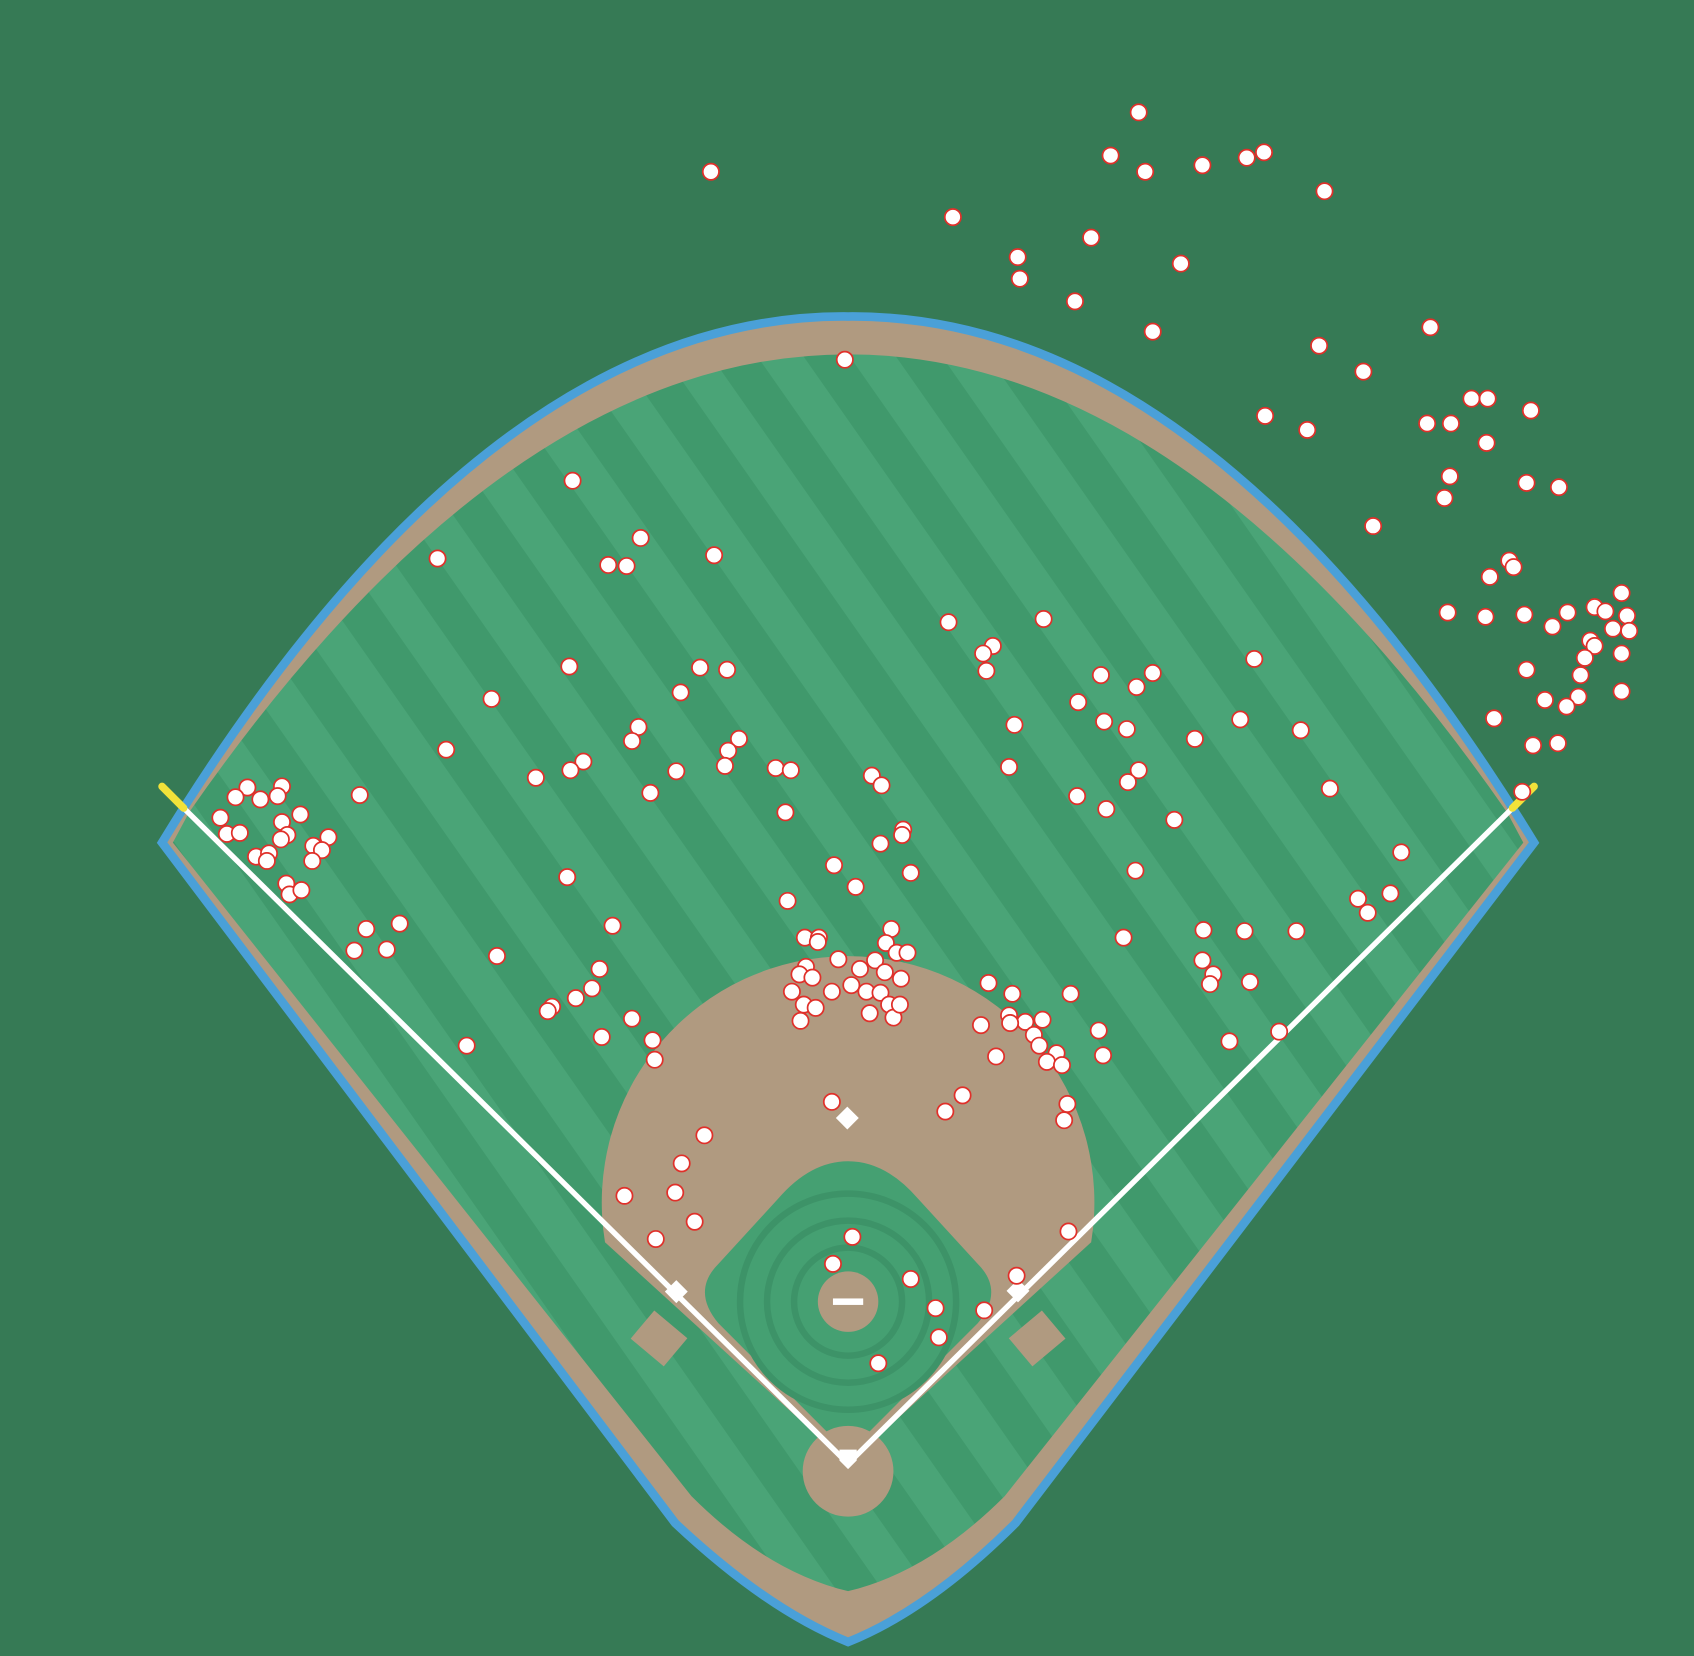 This screenshot has width=1694, height=1656. What do you see at coordinates (847, 1288) in the screenshot?
I see `bases` at bounding box center [847, 1288].